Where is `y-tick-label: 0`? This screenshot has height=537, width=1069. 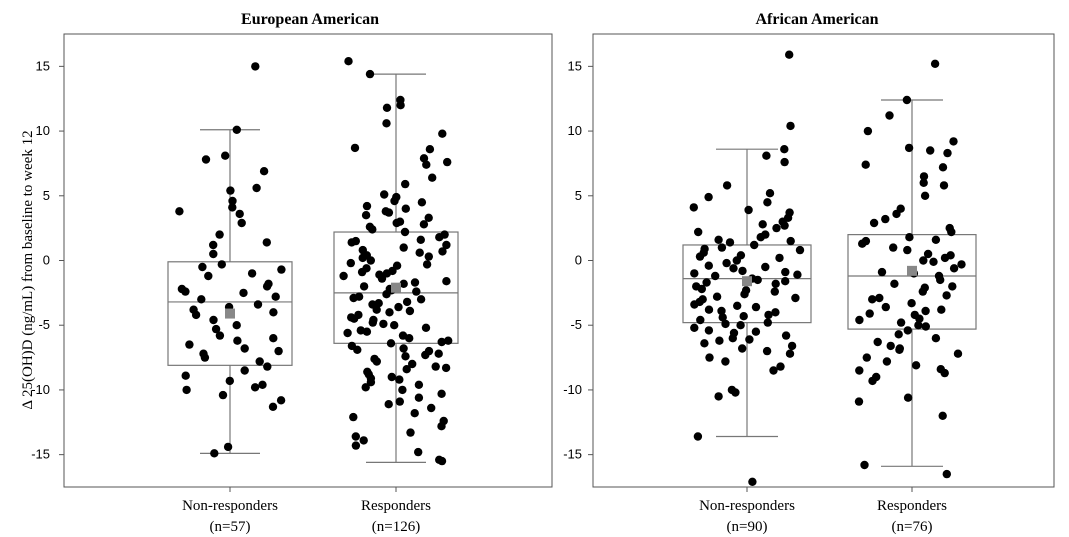 y-tick-label: 0 is located at coordinates (46, 260).